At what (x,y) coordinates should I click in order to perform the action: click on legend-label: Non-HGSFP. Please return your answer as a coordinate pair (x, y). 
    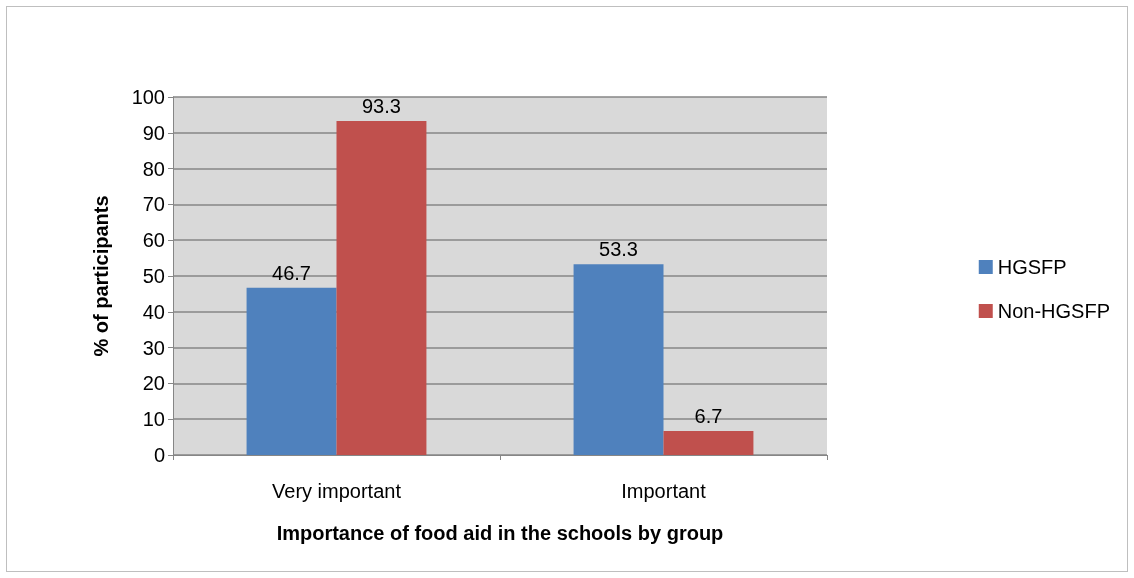
    Looking at the image, I should click on (1053, 311).